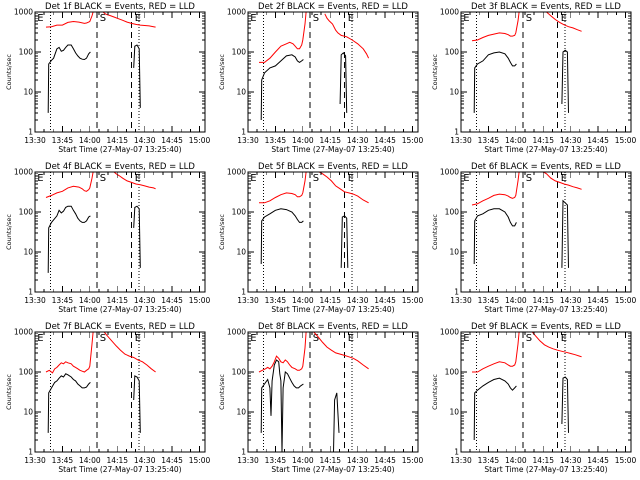  I want to click on chart-title: Det 6f BLACK = Events, RED = LLD, so click(546, 167).